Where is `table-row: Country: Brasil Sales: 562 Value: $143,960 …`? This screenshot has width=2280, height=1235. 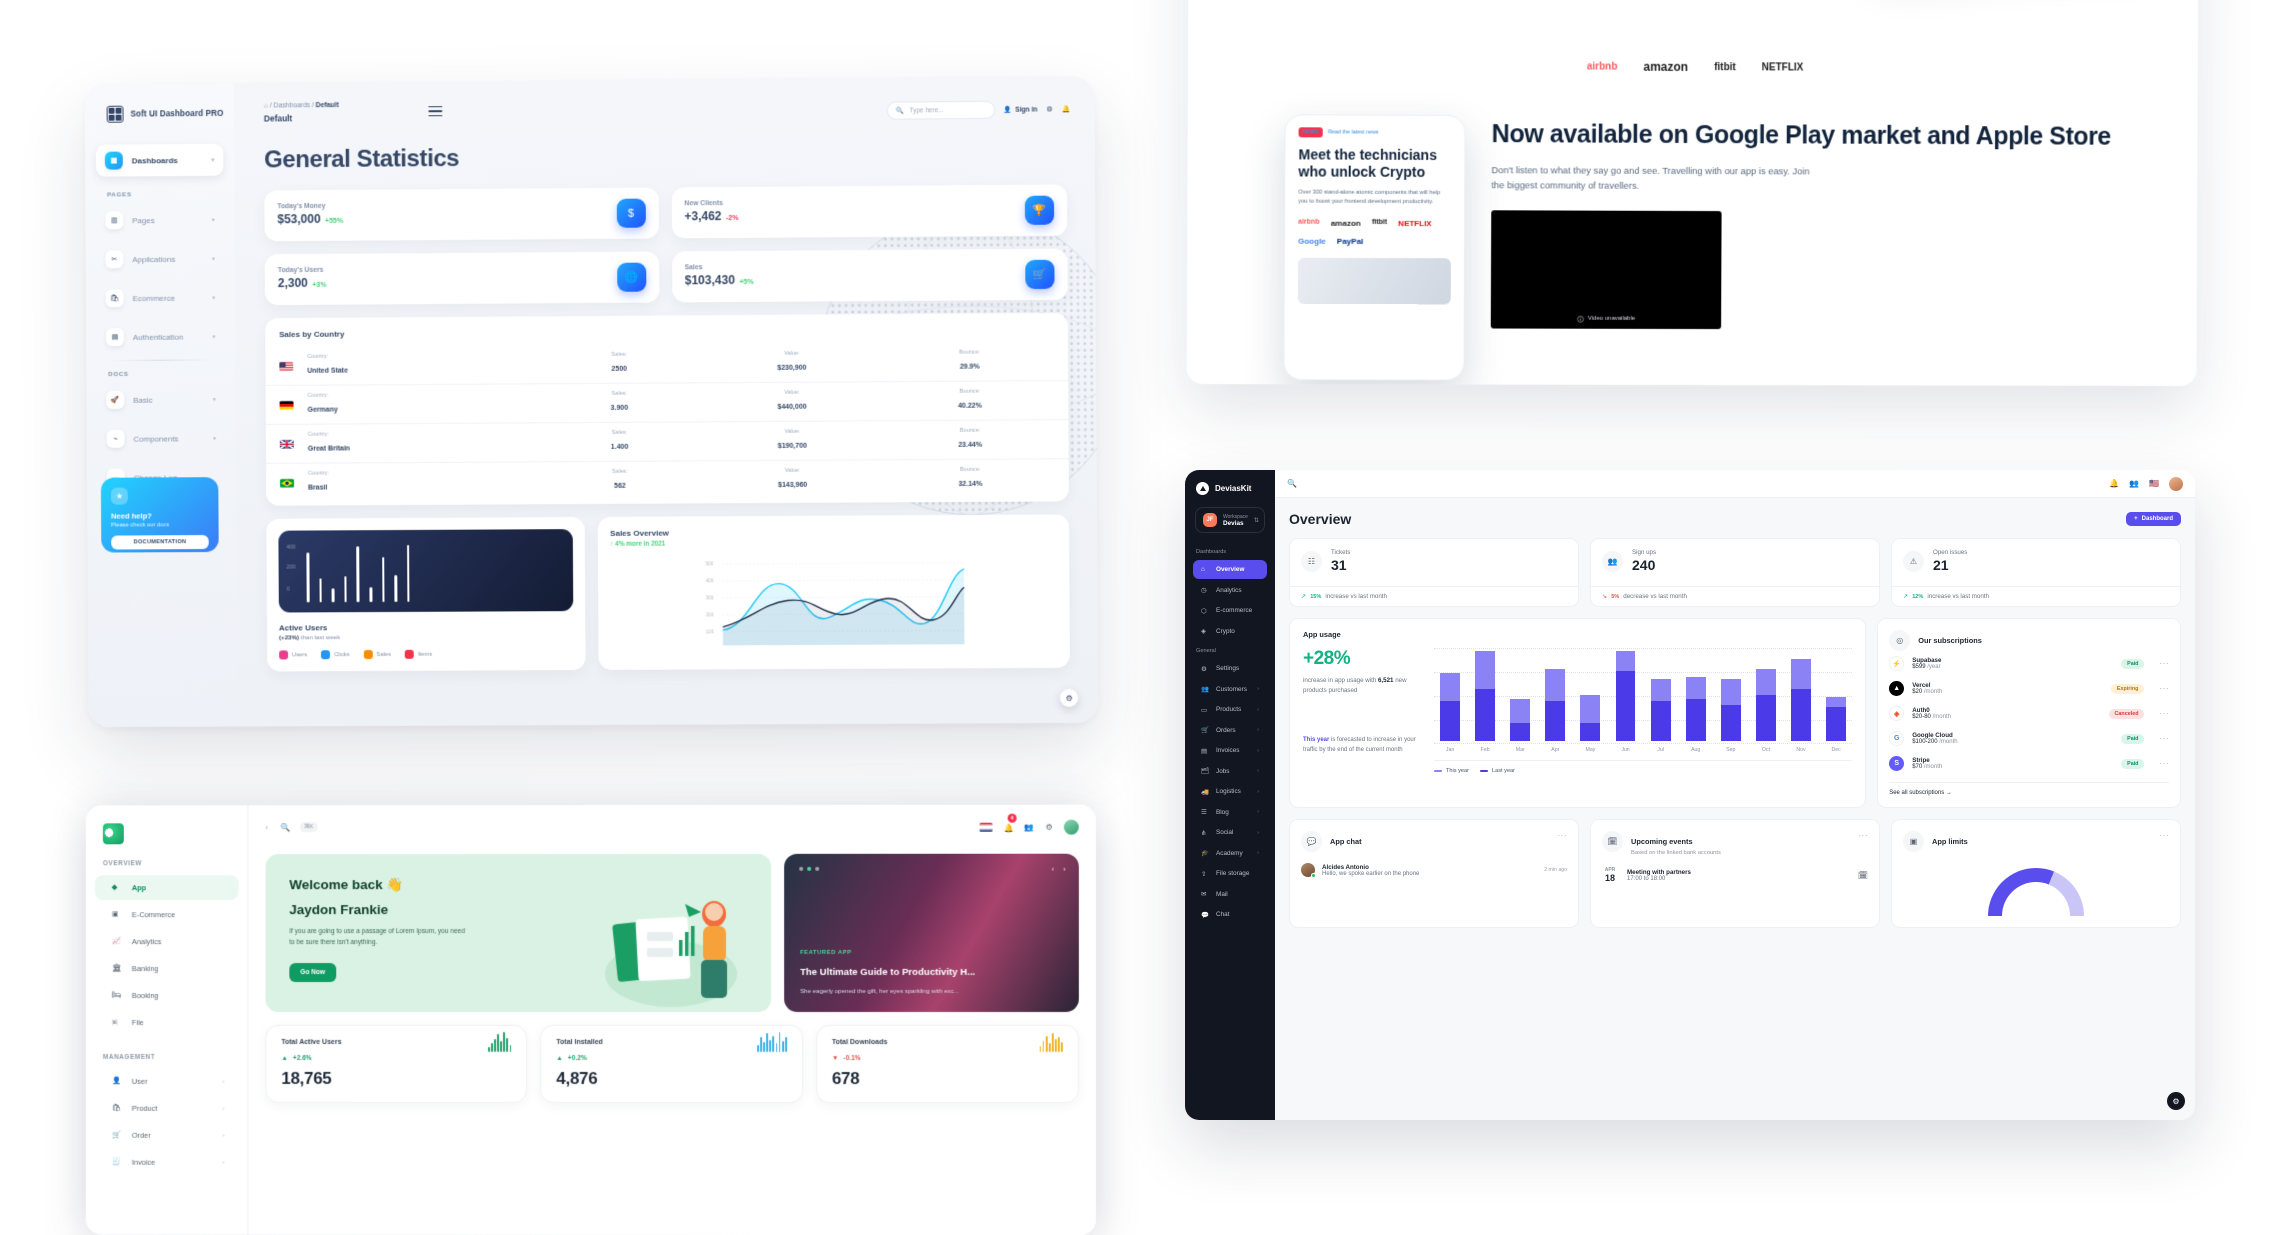 table-row: Country: Brasil Sales: 562 Value: $143,960 … is located at coordinates (667, 480).